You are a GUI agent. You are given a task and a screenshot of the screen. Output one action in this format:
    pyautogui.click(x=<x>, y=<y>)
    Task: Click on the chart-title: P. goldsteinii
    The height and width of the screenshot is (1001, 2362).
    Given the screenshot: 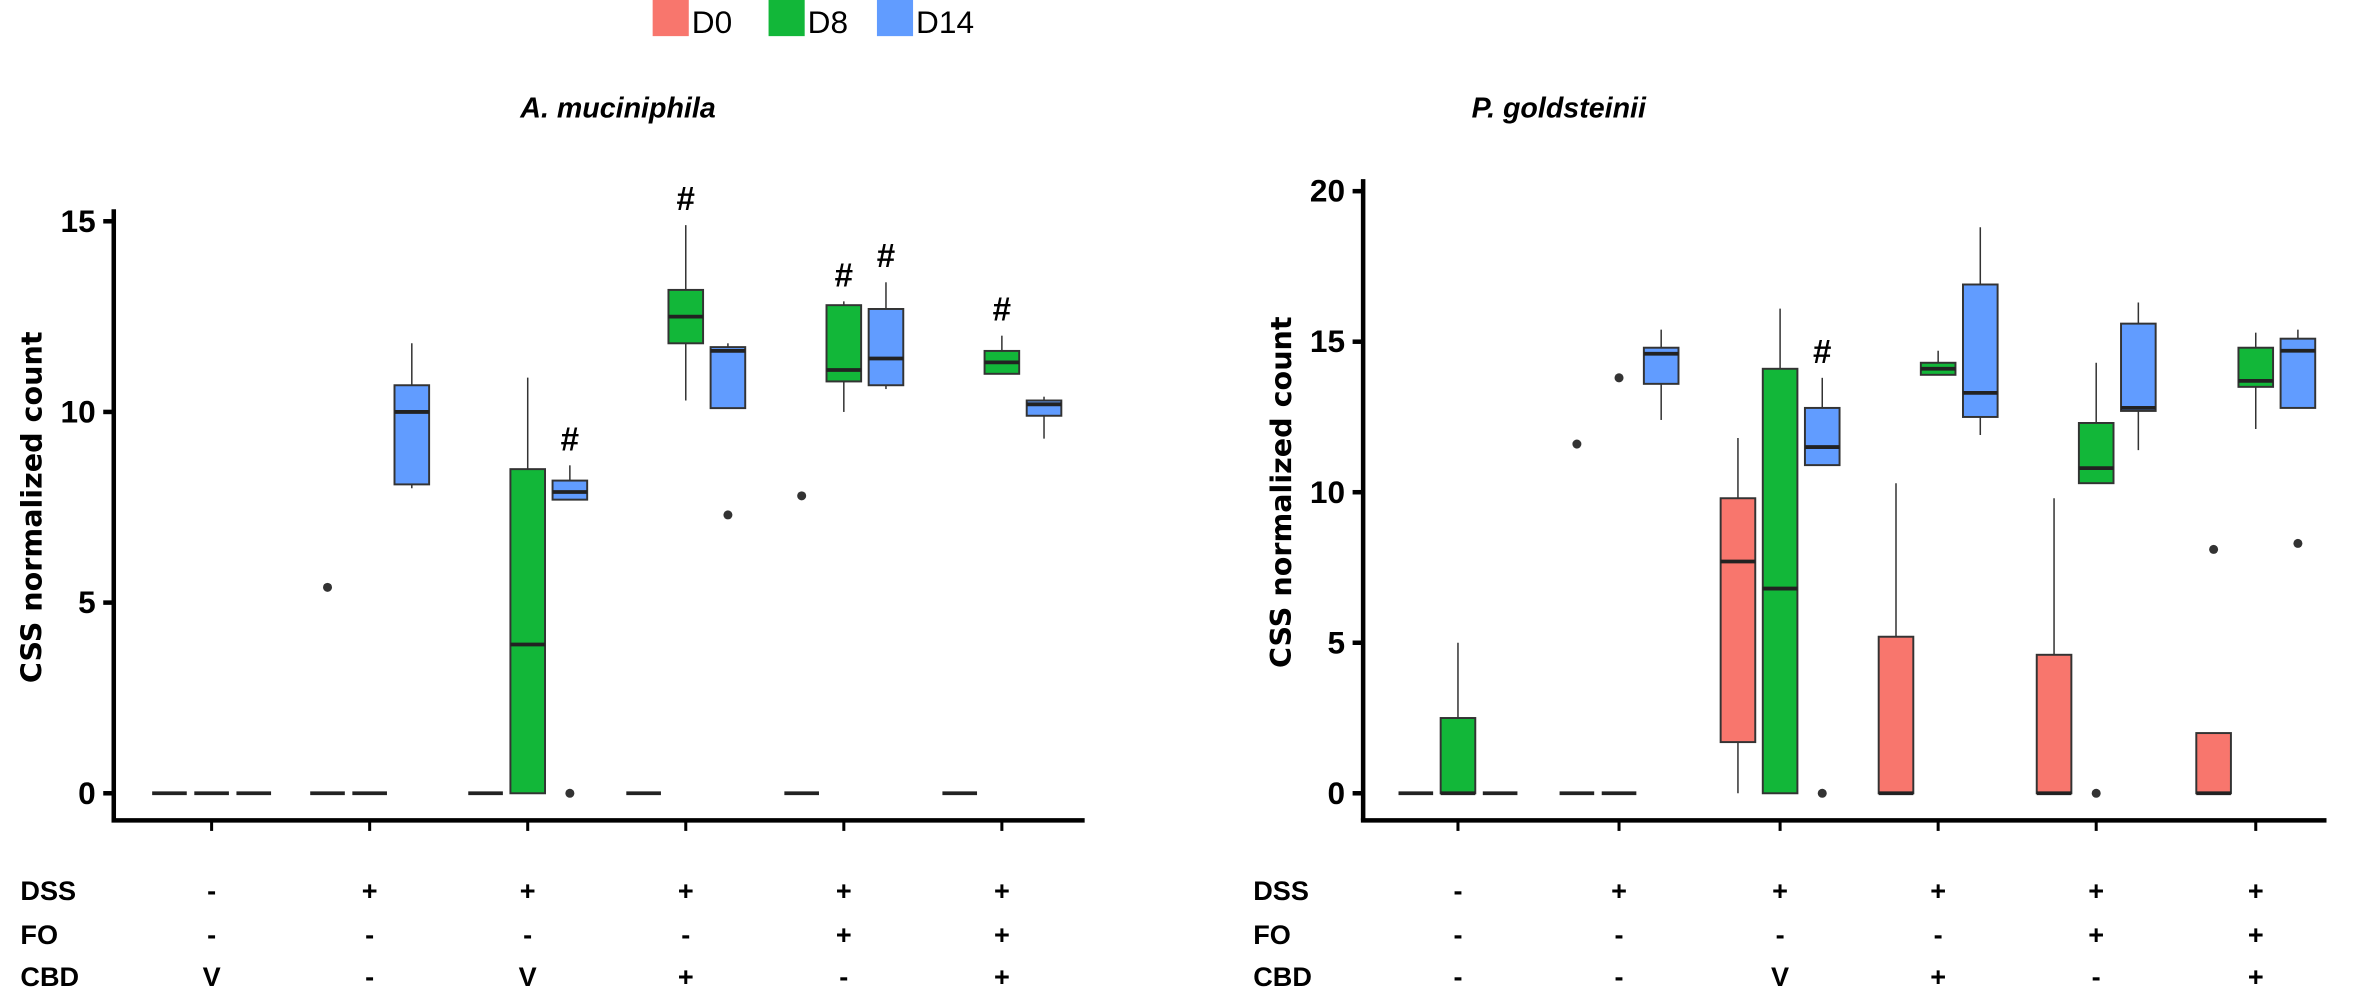 What is the action you would take?
    pyautogui.click(x=1559, y=108)
    